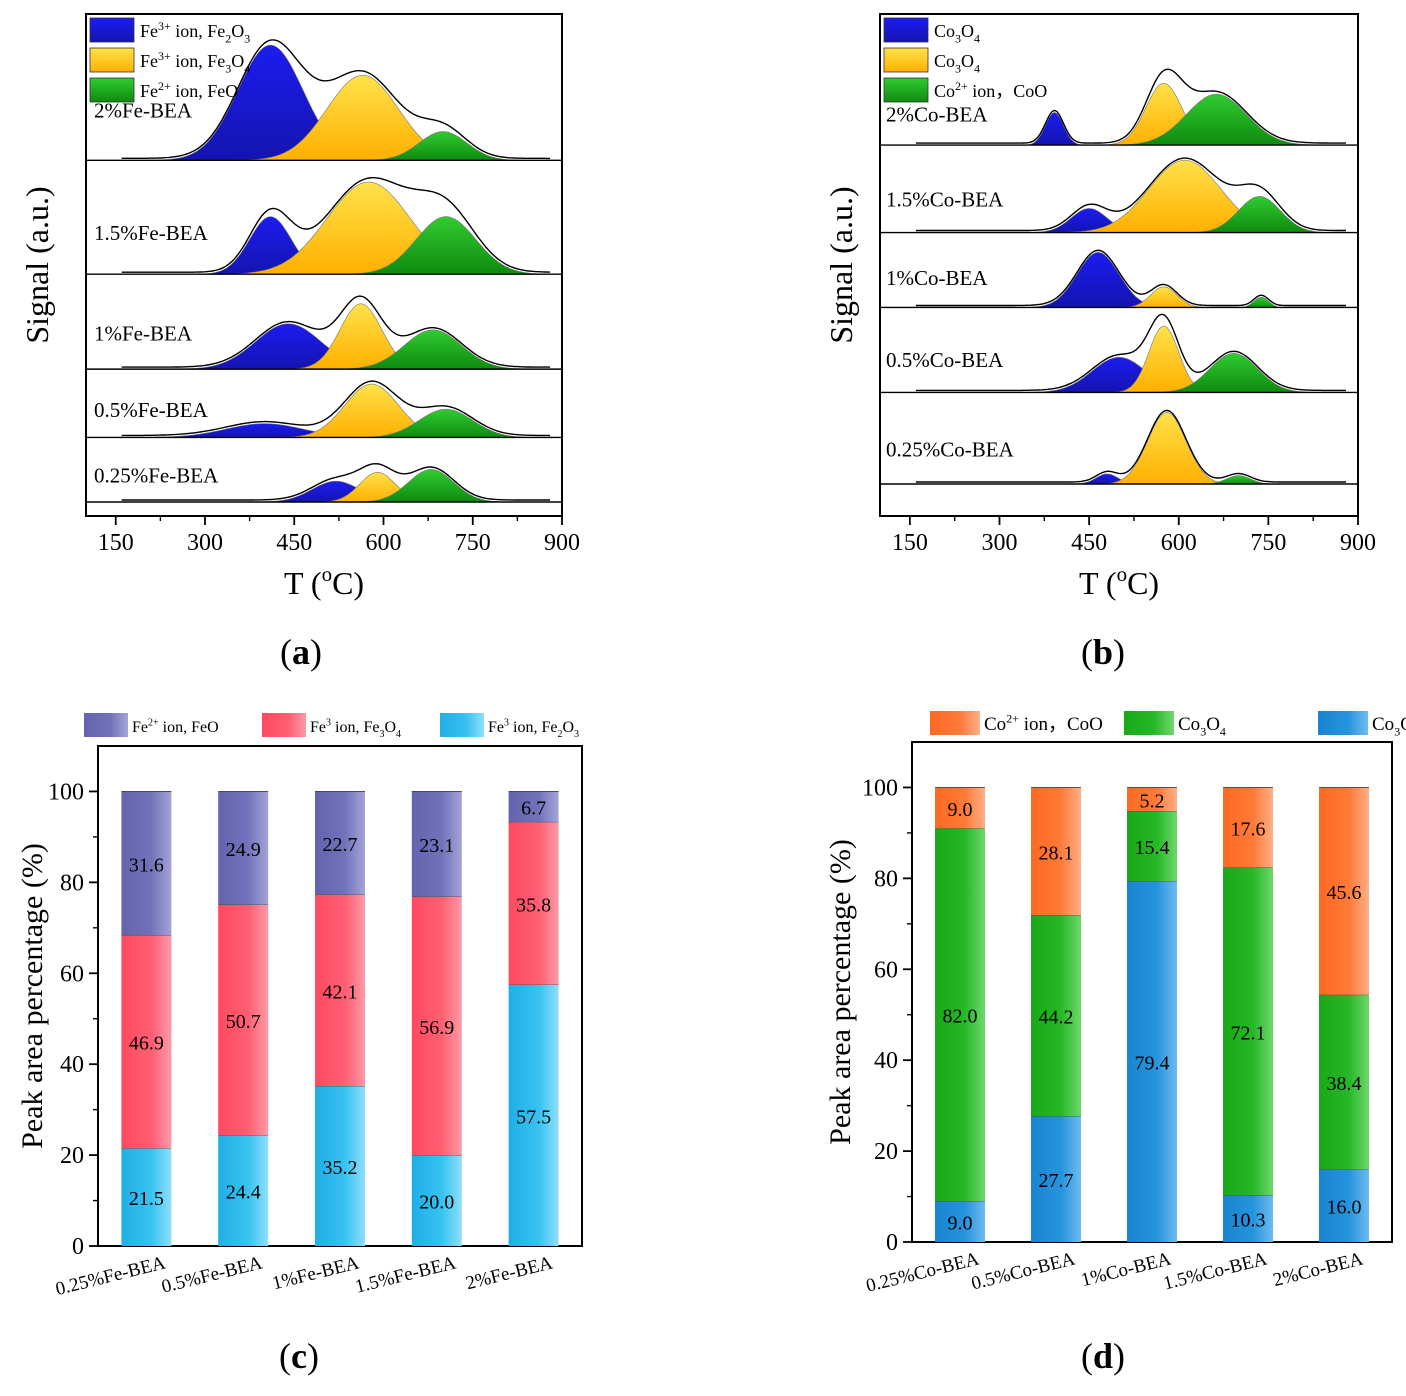 The image size is (1406, 1396). What do you see at coordinates (151, 410) in the screenshot?
I see `sample-label: 0.5%Fe-BEA` at bounding box center [151, 410].